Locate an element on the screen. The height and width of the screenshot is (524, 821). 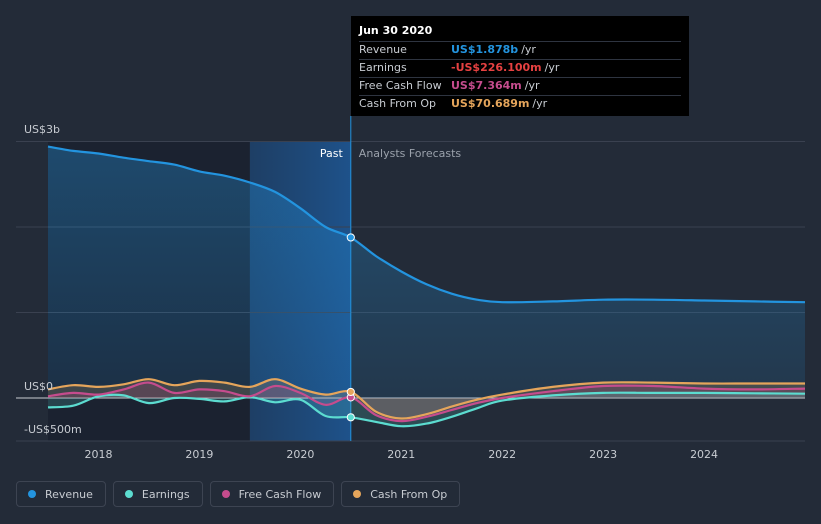
legend-label: Free Cash Flow is located at coordinates (280, 494).